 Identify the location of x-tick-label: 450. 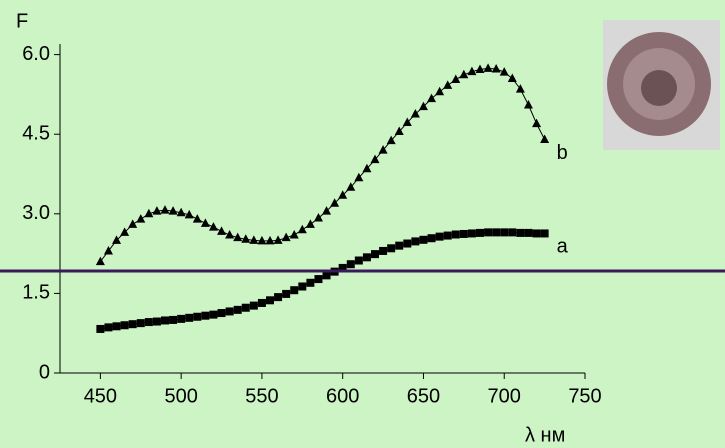
(100, 396).